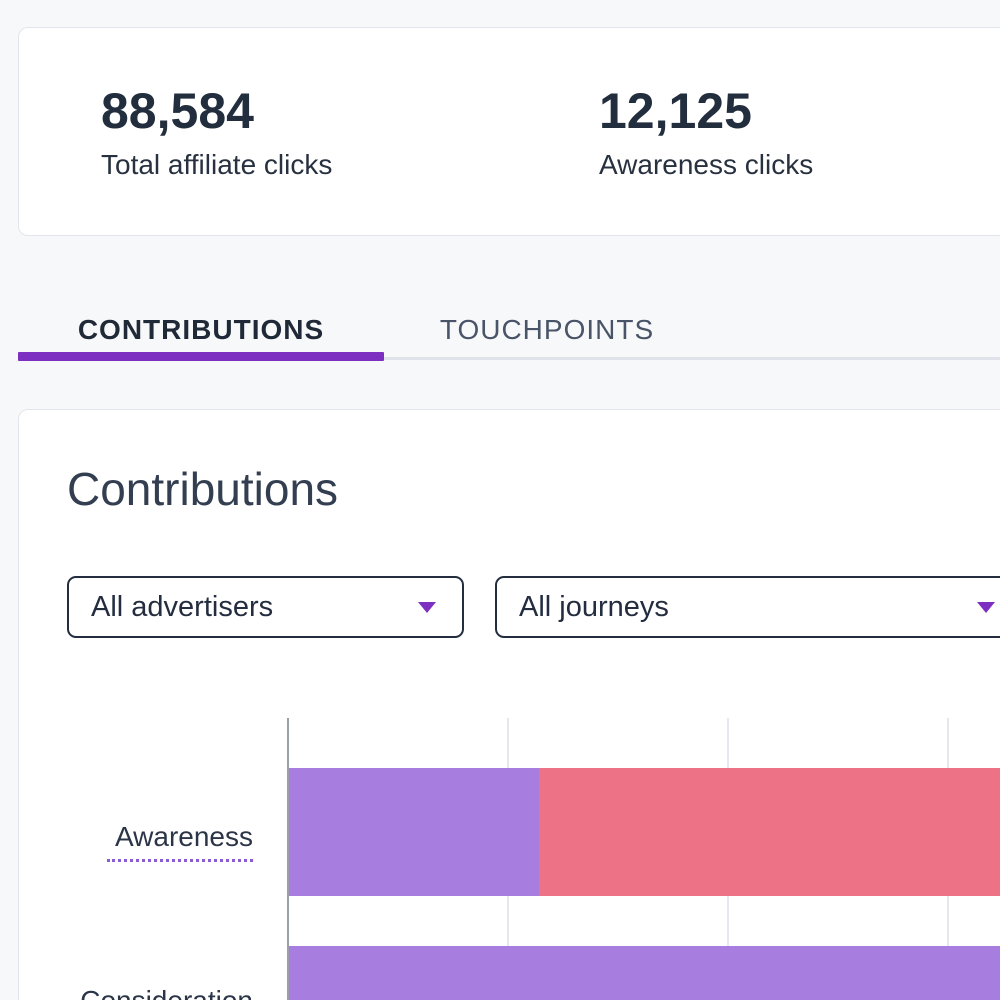 The height and width of the screenshot is (1000, 1000). What do you see at coordinates (769, 832) in the screenshot?
I see `bar-segment-red` at bounding box center [769, 832].